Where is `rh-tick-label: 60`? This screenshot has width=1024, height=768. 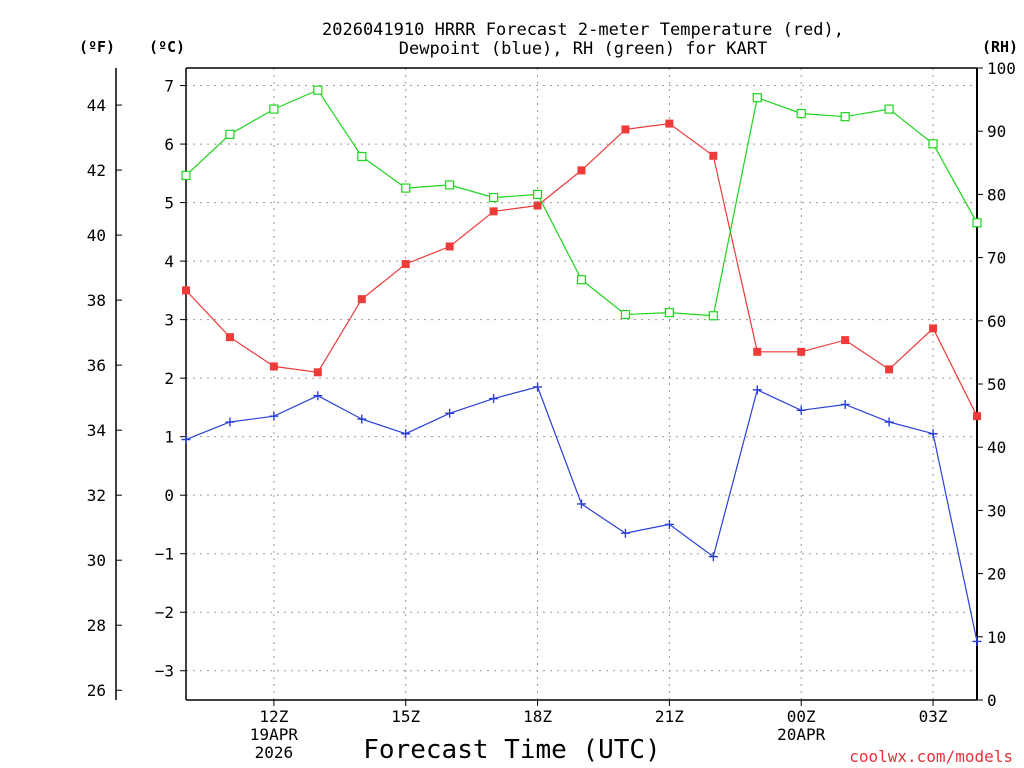 rh-tick-label: 60 is located at coordinates (996, 321).